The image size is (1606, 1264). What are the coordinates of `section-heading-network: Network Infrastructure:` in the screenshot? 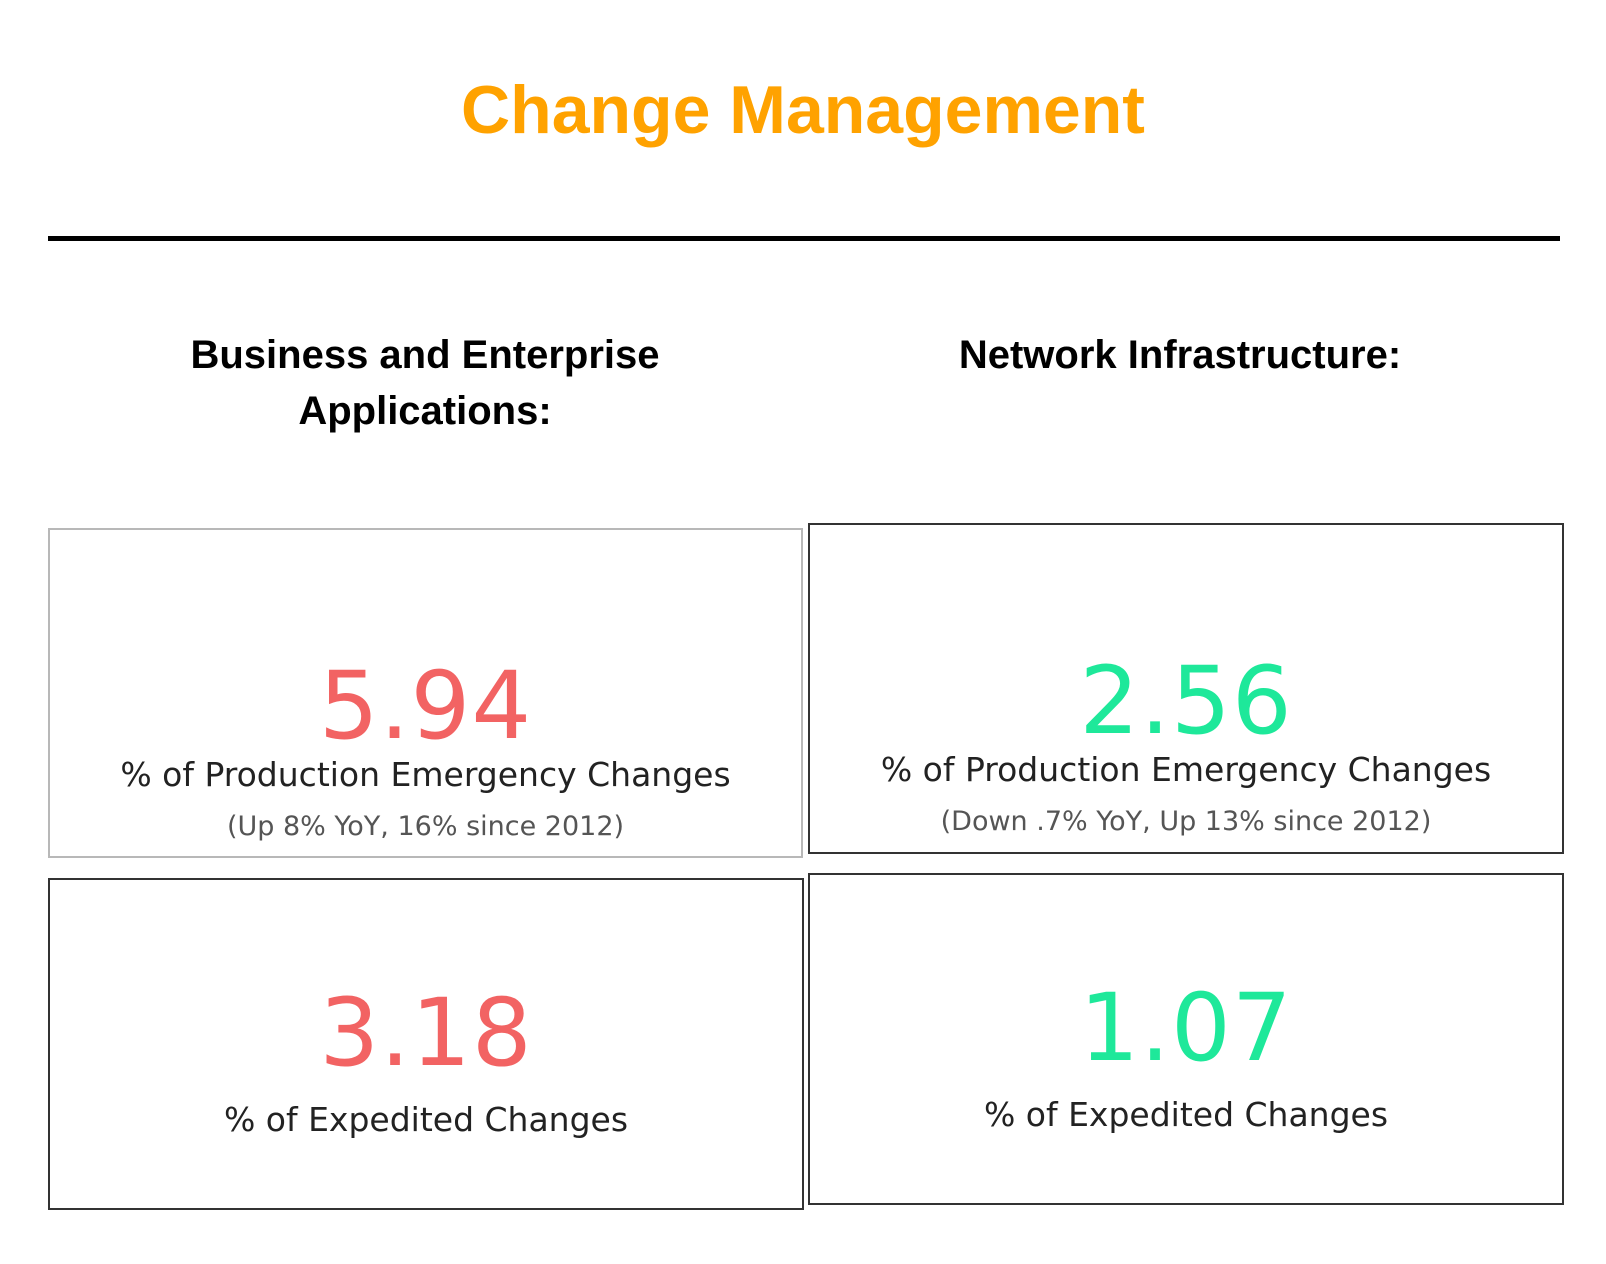 It's located at (1180, 355).